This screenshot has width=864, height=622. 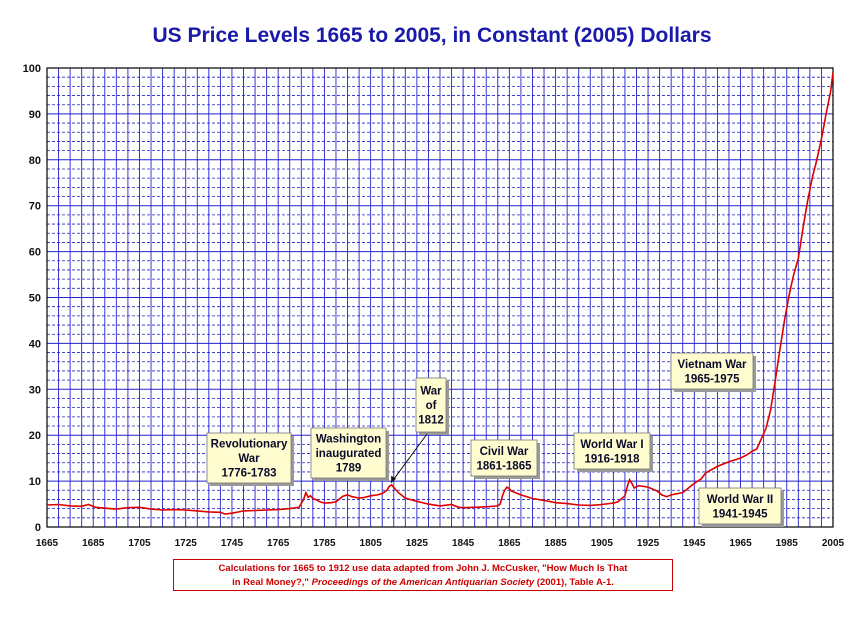 I want to click on y-tick-label: 50, so click(x=35, y=299).